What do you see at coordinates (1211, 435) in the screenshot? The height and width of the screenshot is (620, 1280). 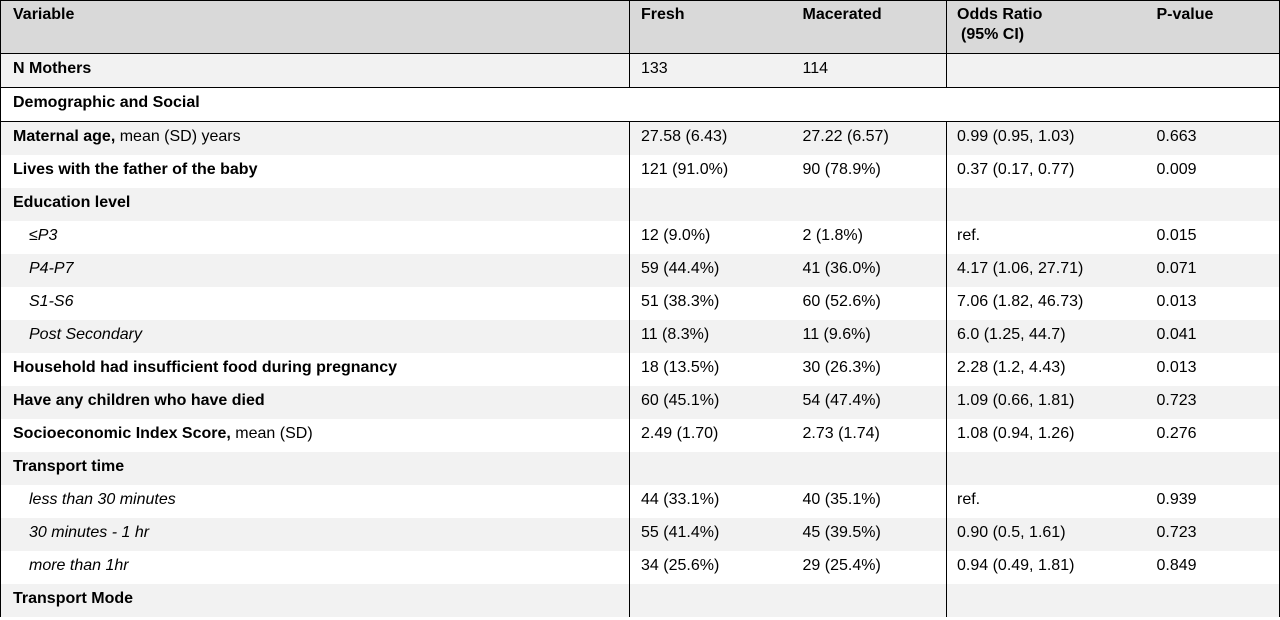 I see `p-value-cell: 0.276` at bounding box center [1211, 435].